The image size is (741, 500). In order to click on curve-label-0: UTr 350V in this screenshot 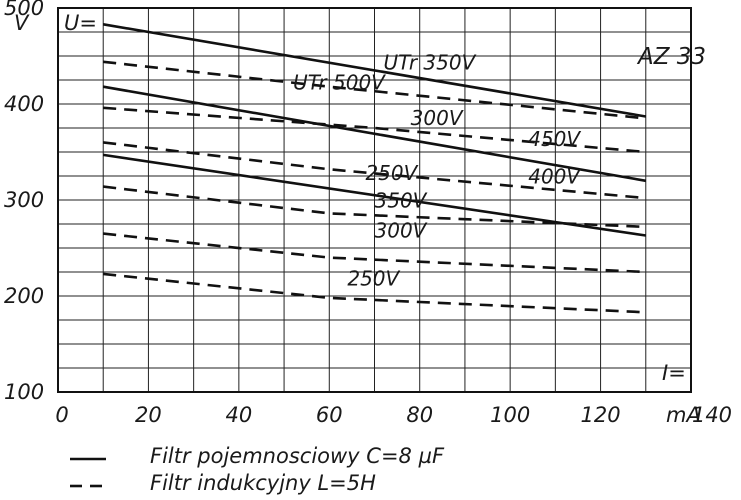, I will do `click(430, 62)`.